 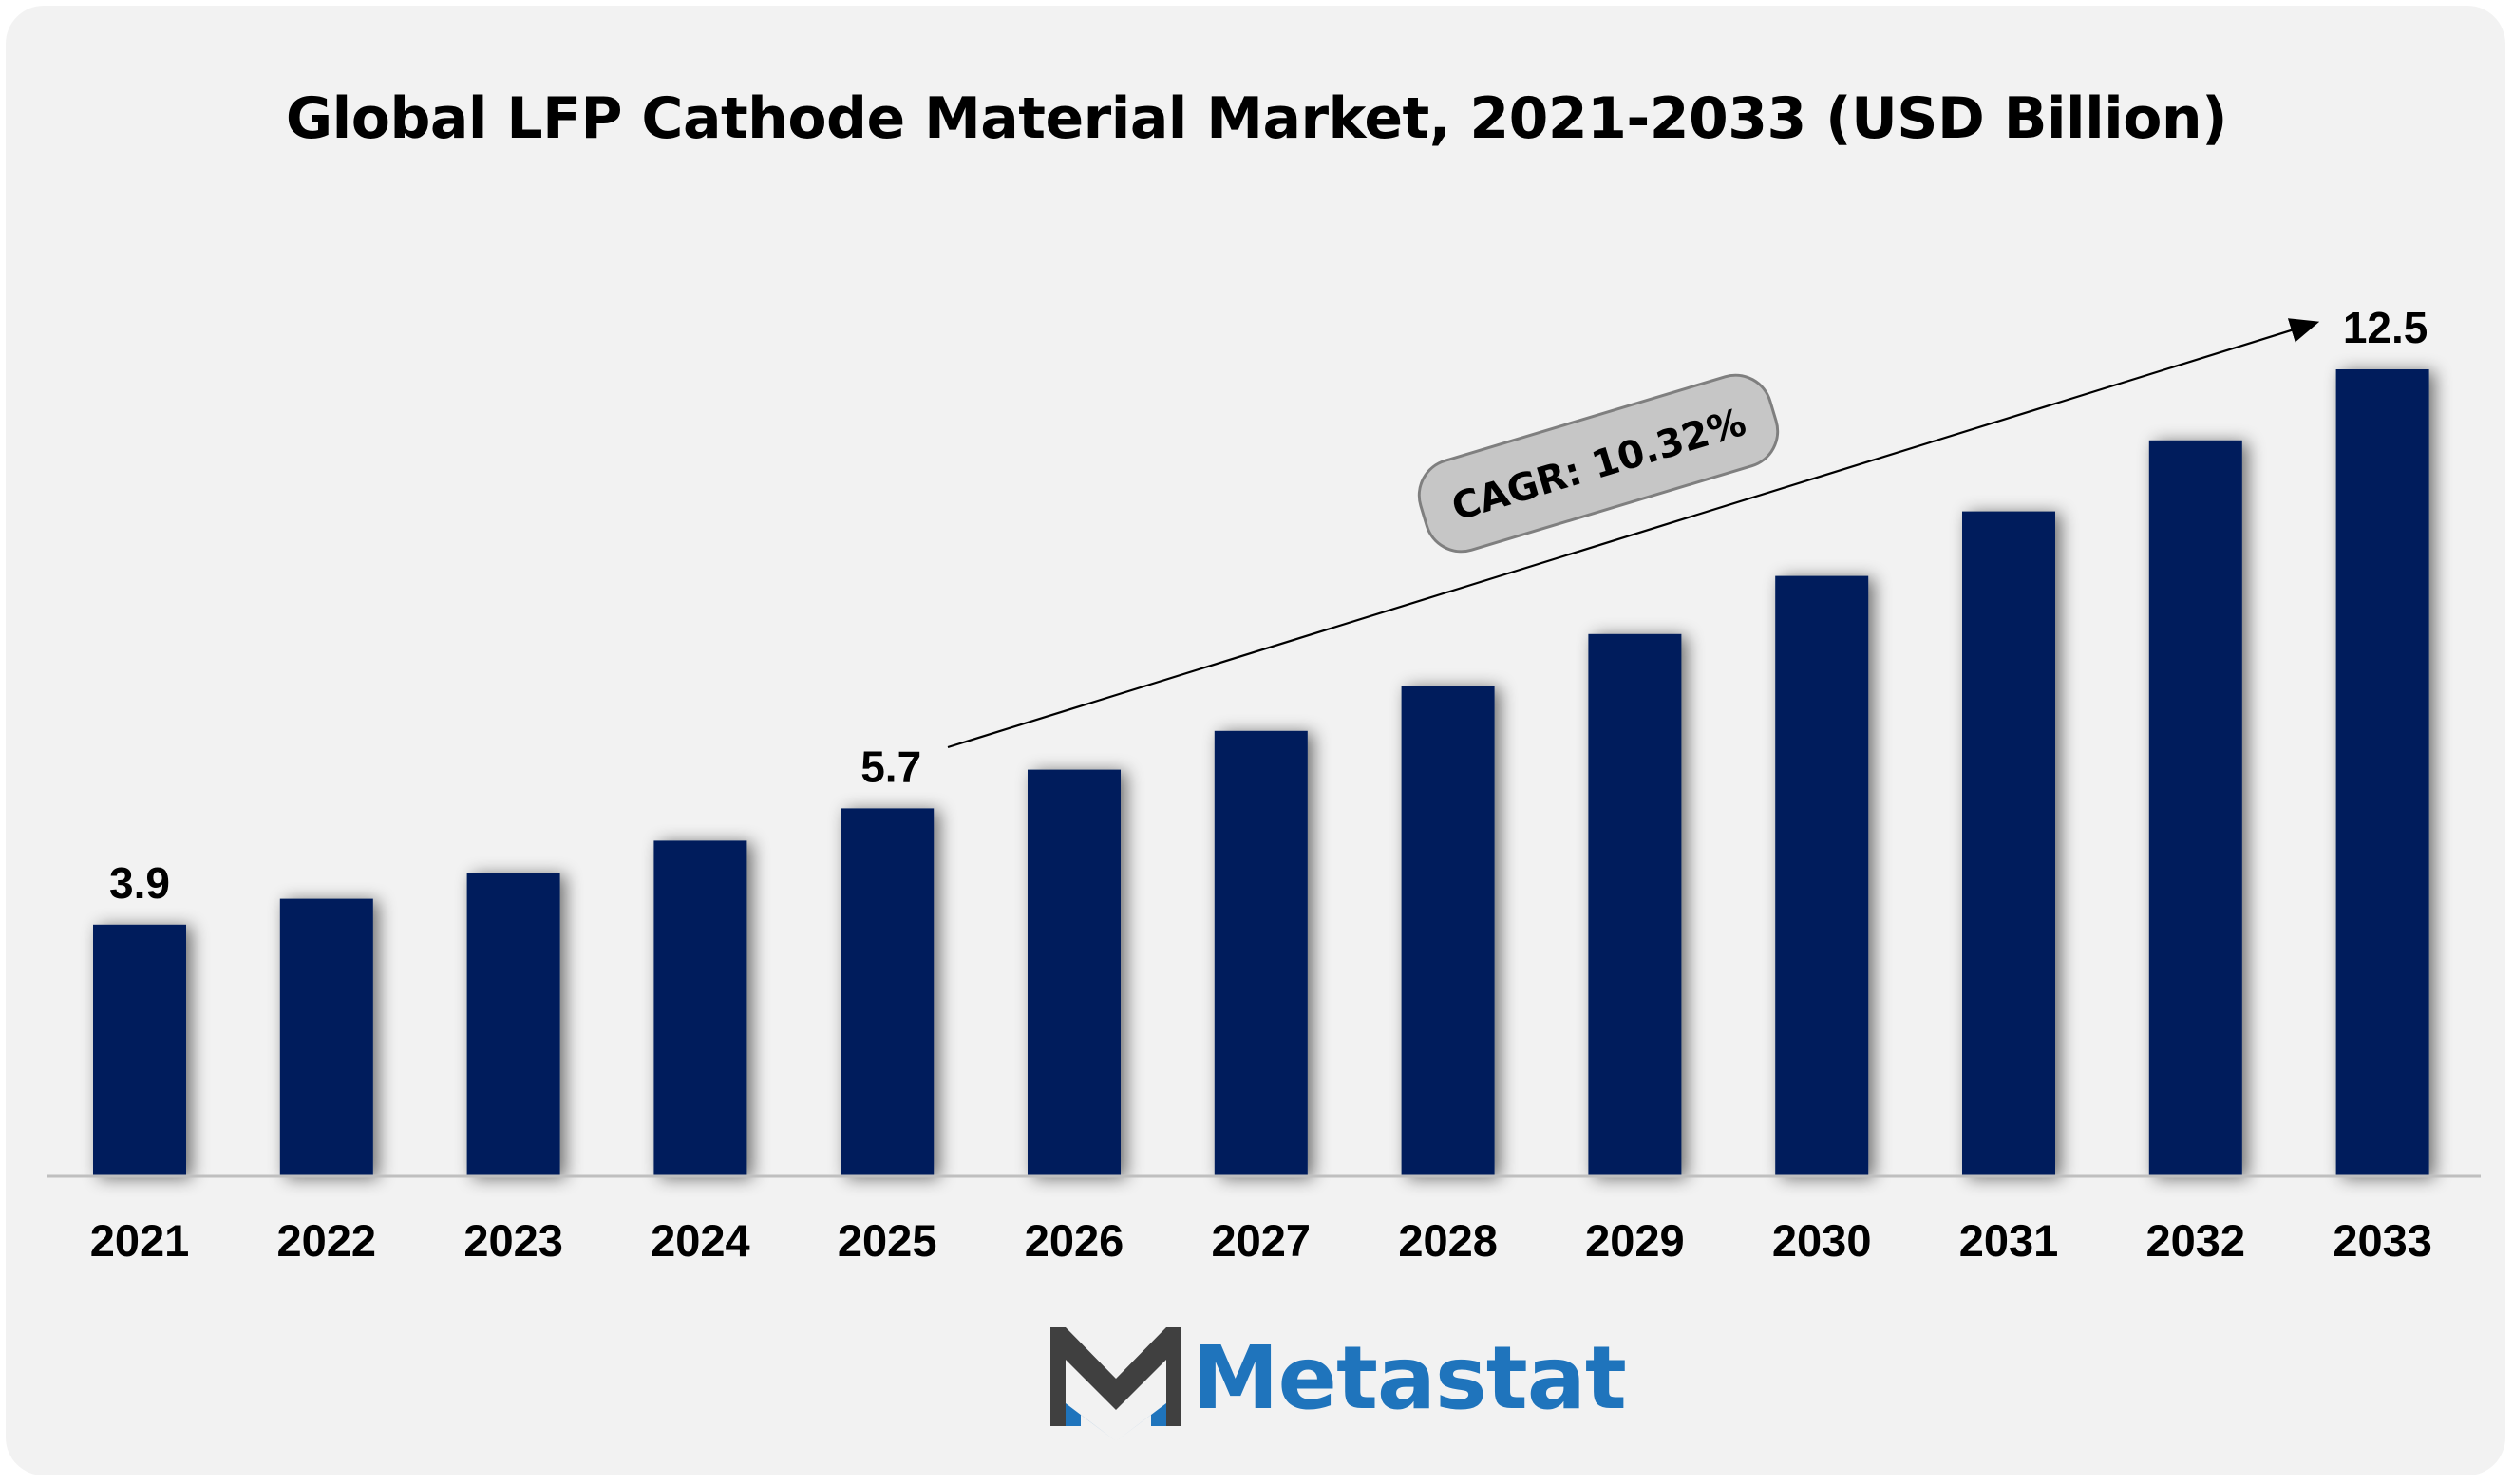 I want to click on metastat-logo: Metastat, so click(x=1336, y=1381).